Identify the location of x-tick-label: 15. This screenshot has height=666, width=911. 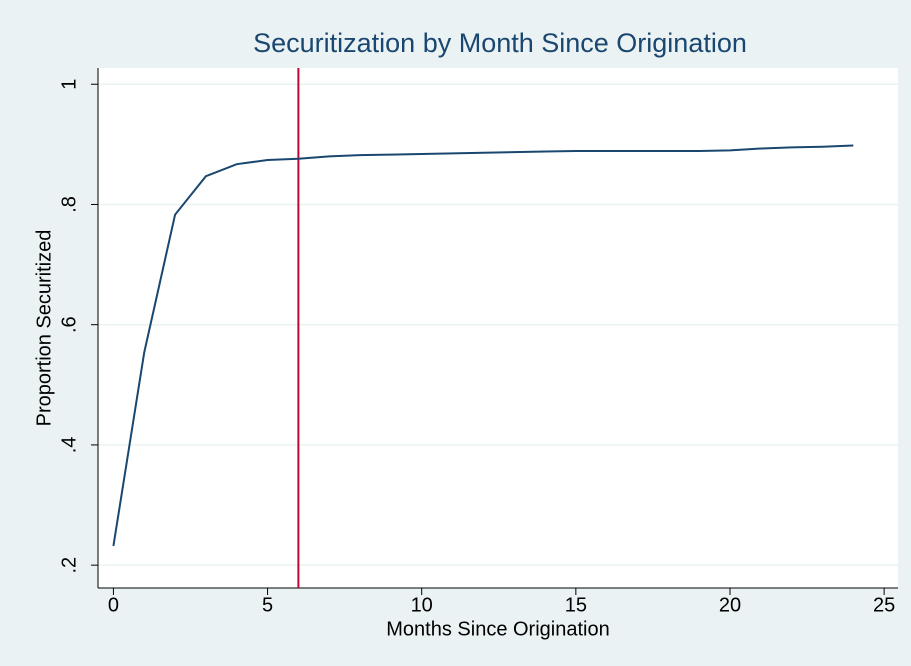
(576, 605).